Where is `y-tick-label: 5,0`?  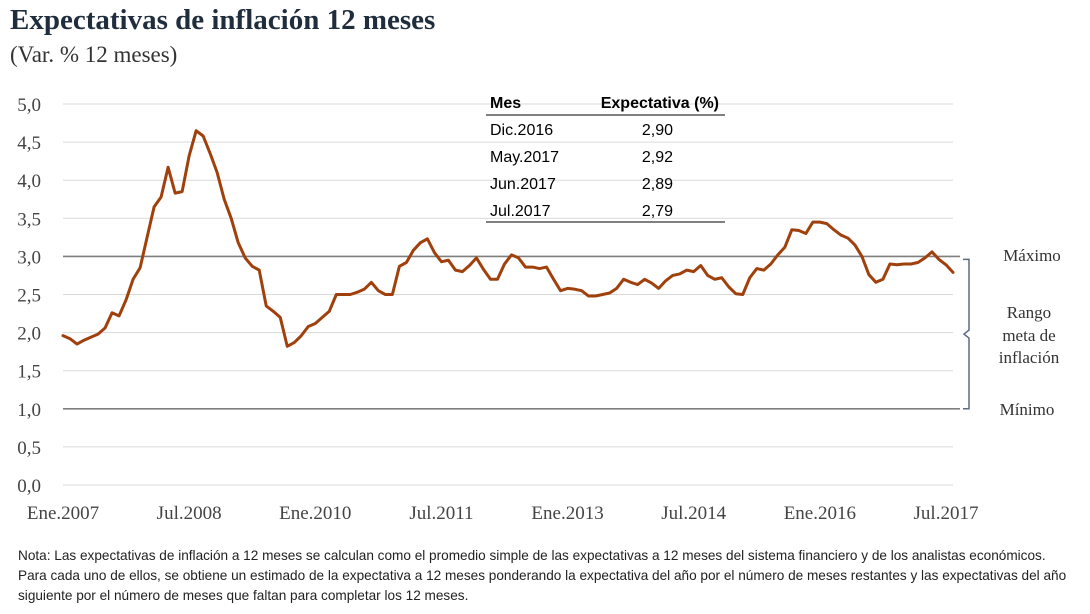
y-tick-label: 5,0 is located at coordinates (29, 105).